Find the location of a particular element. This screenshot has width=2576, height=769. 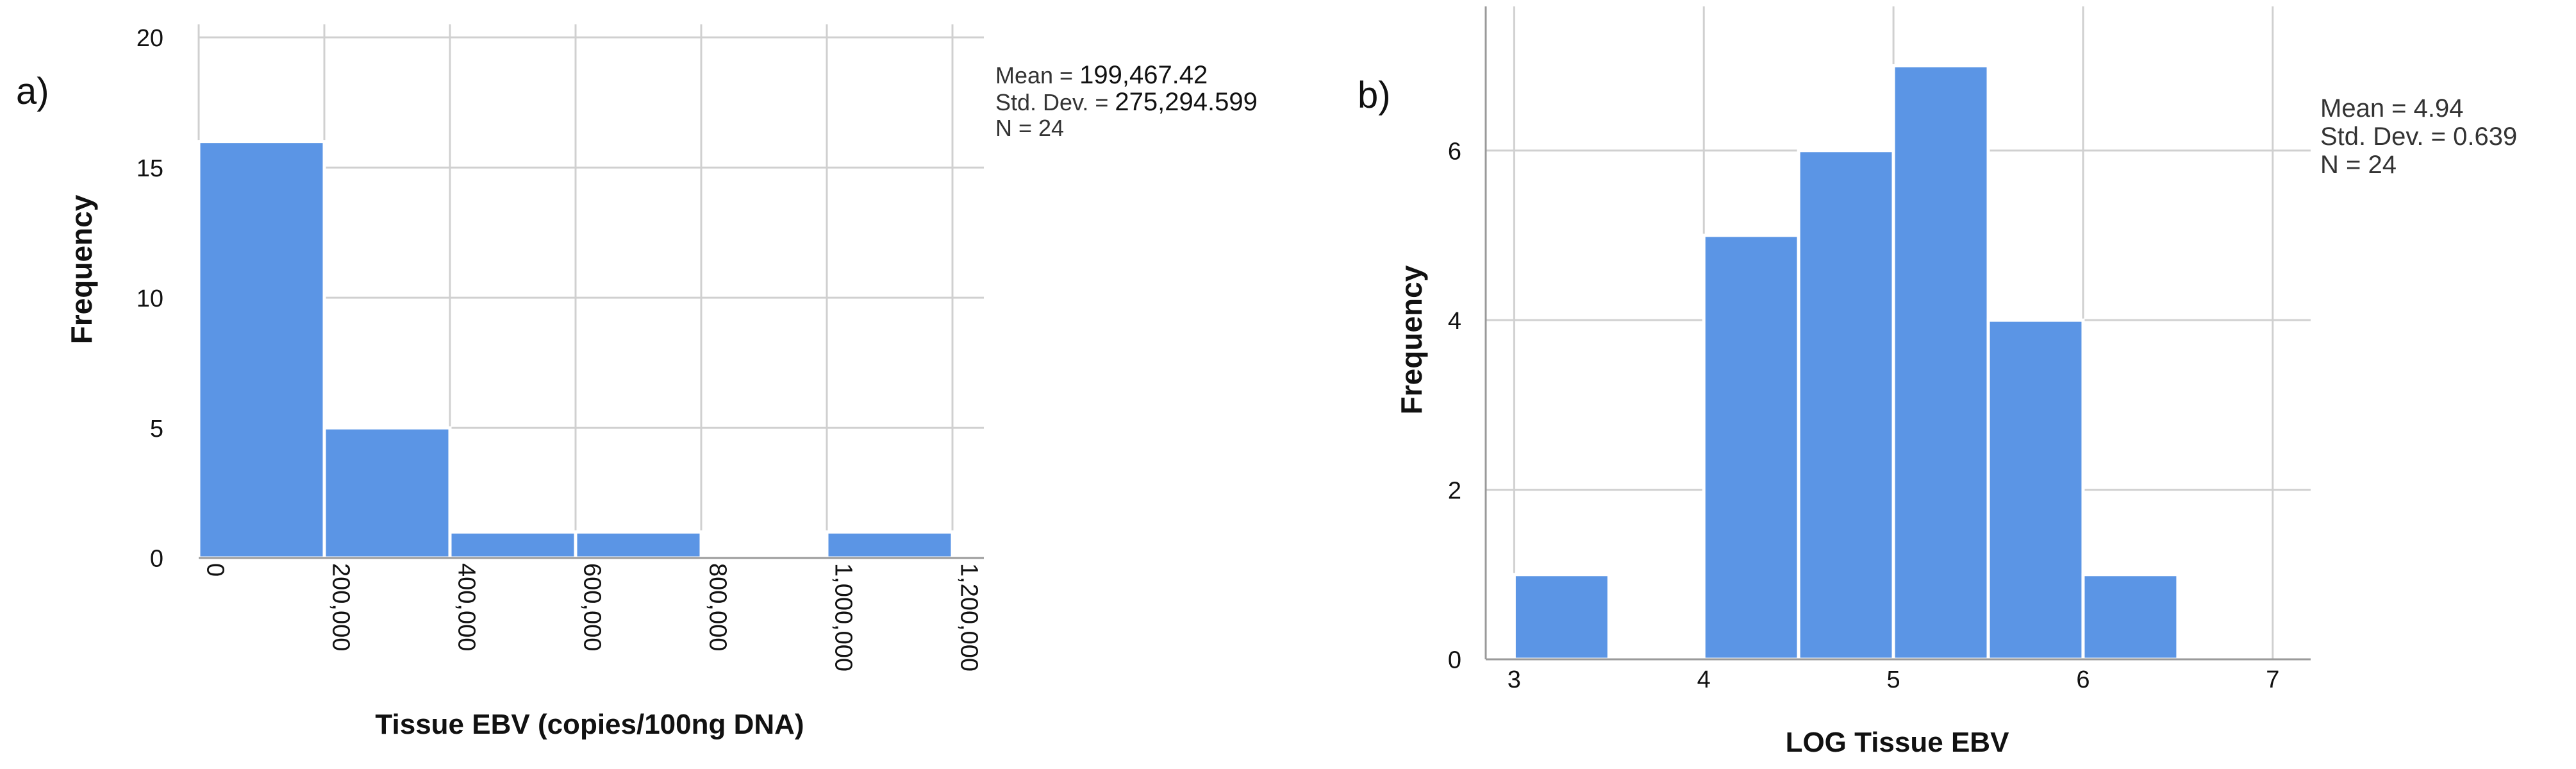

y-tick-label: 10 is located at coordinates (150, 298).